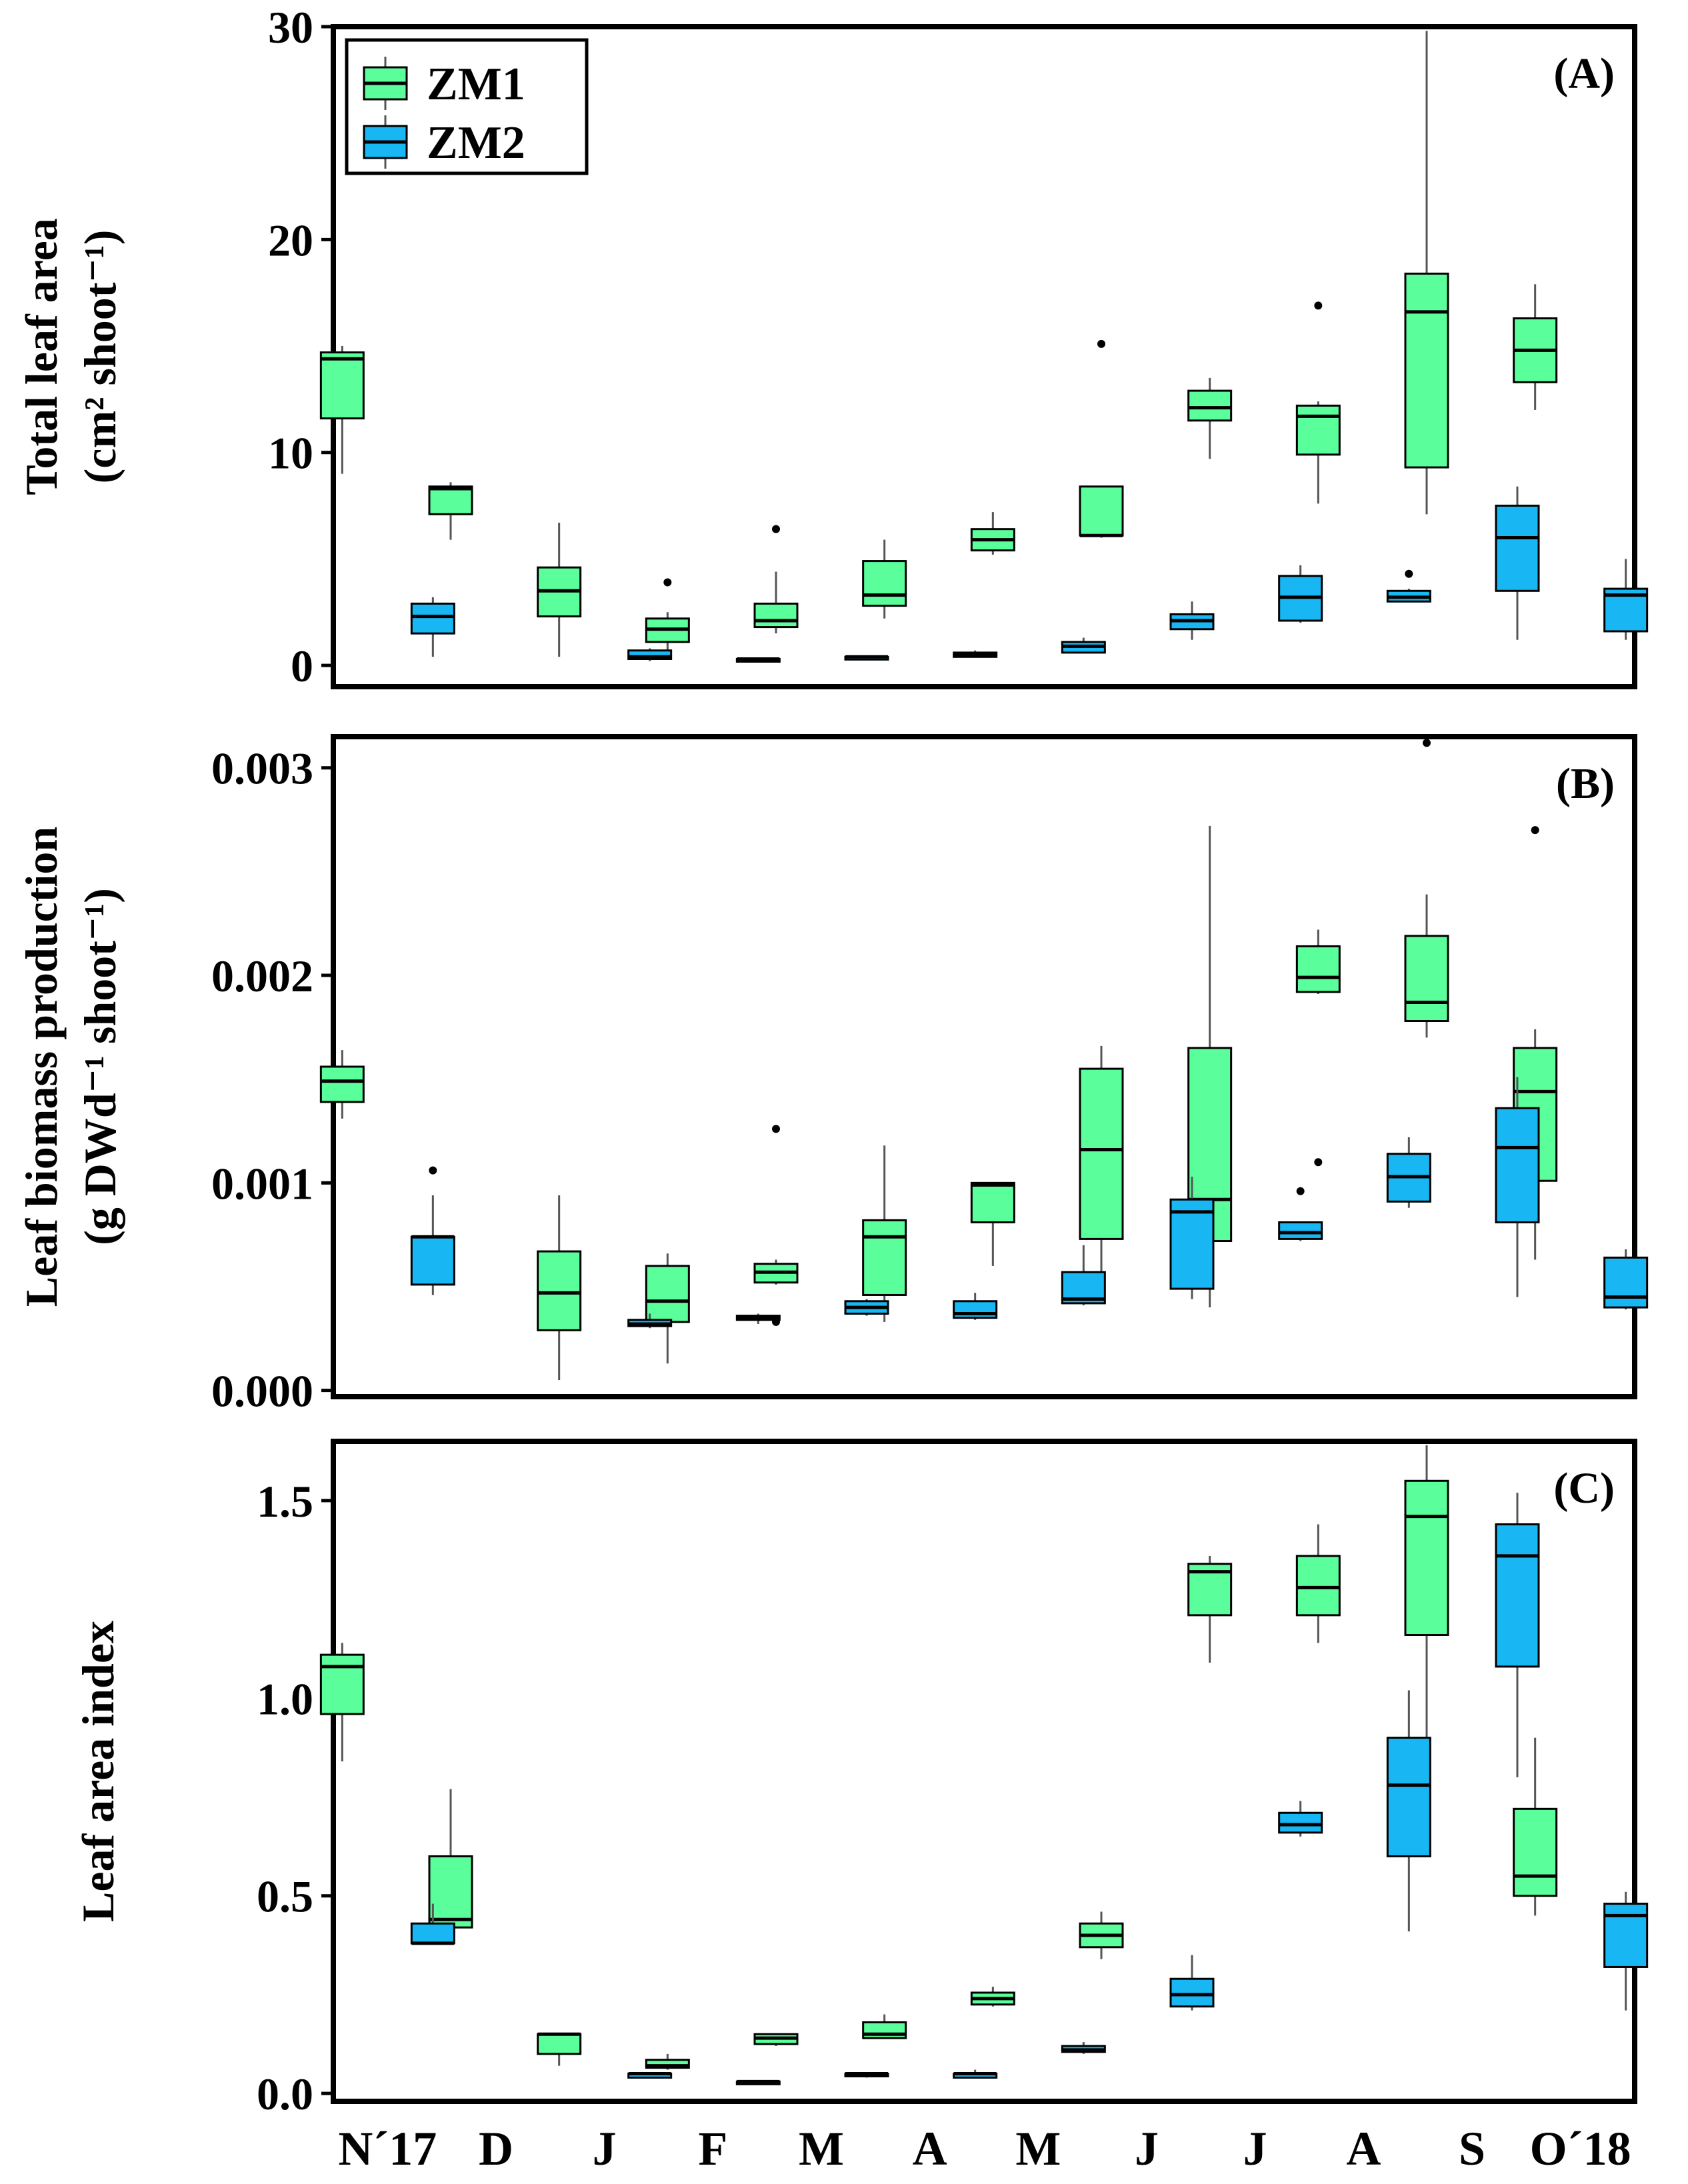 The width and height of the screenshot is (1688, 2184). What do you see at coordinates (1585, 783) in the screenshot?
I see `panel-tag: (B)` at bounding box center [1585, 783].